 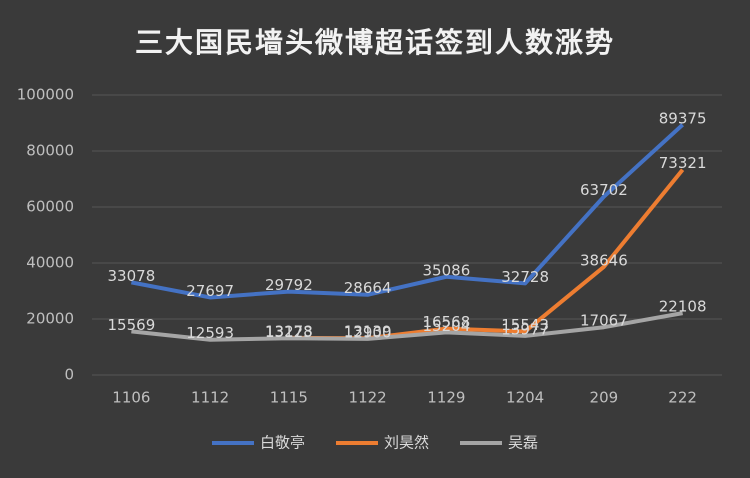 I want to click on x-tick-label: 1115, so click(x=289, y=398).